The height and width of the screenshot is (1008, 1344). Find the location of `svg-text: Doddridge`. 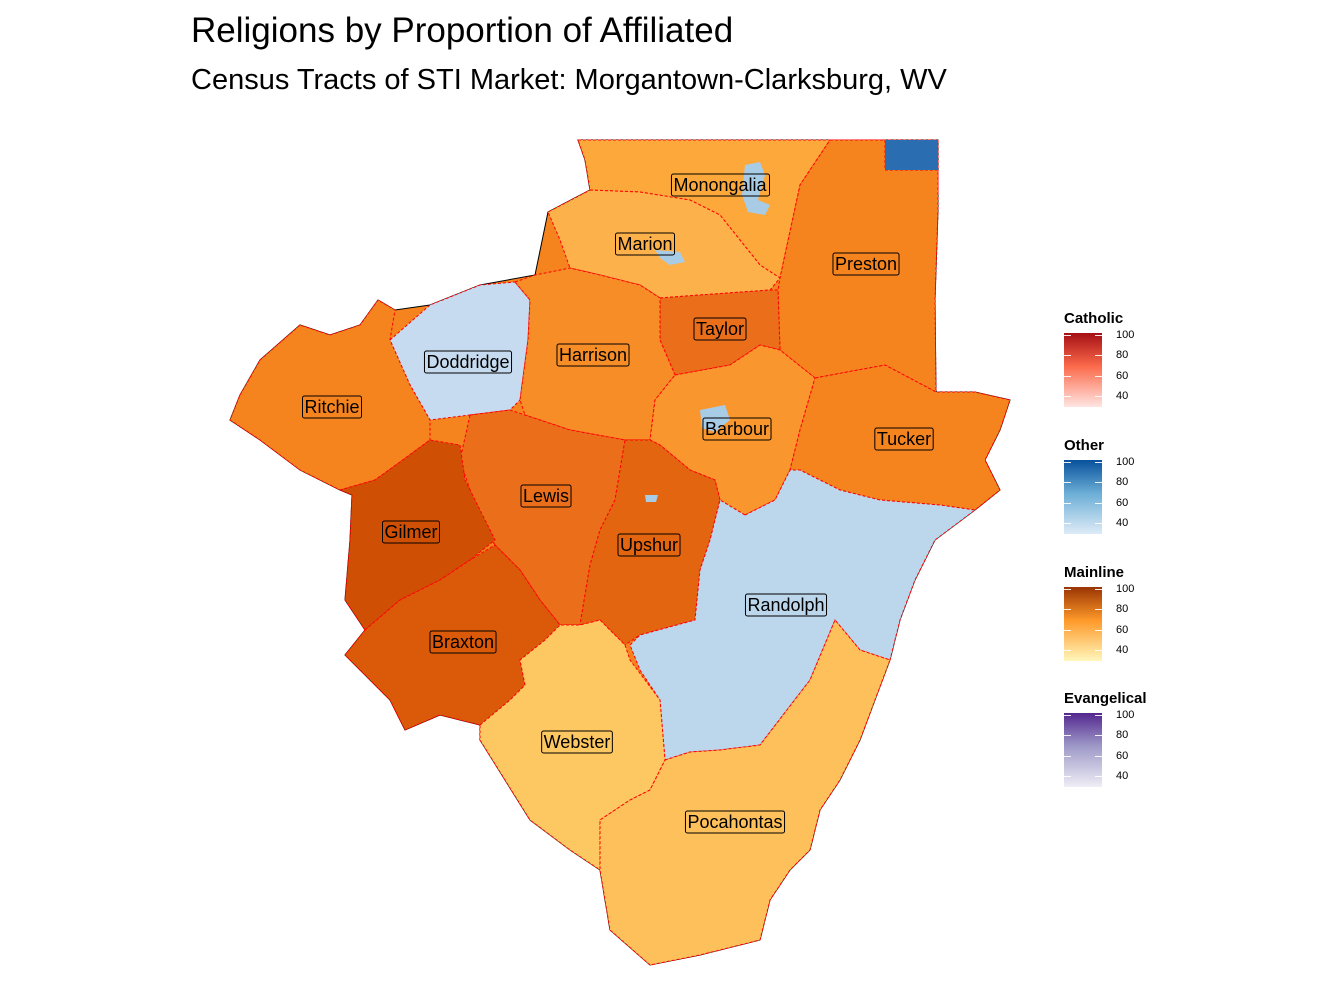

svg-text: Doddridge is located at coordinates (467, 362).